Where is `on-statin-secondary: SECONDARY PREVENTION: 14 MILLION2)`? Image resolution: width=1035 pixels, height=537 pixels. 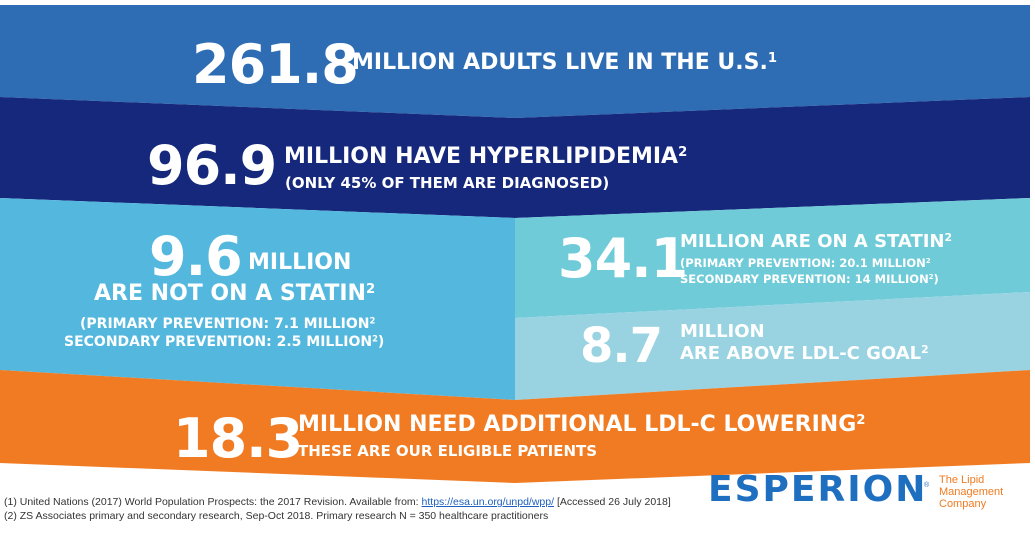 on-statin-secondary: SECONDARY PREVENTION: 14 MILLION2) is located at coordinates (809, 279).